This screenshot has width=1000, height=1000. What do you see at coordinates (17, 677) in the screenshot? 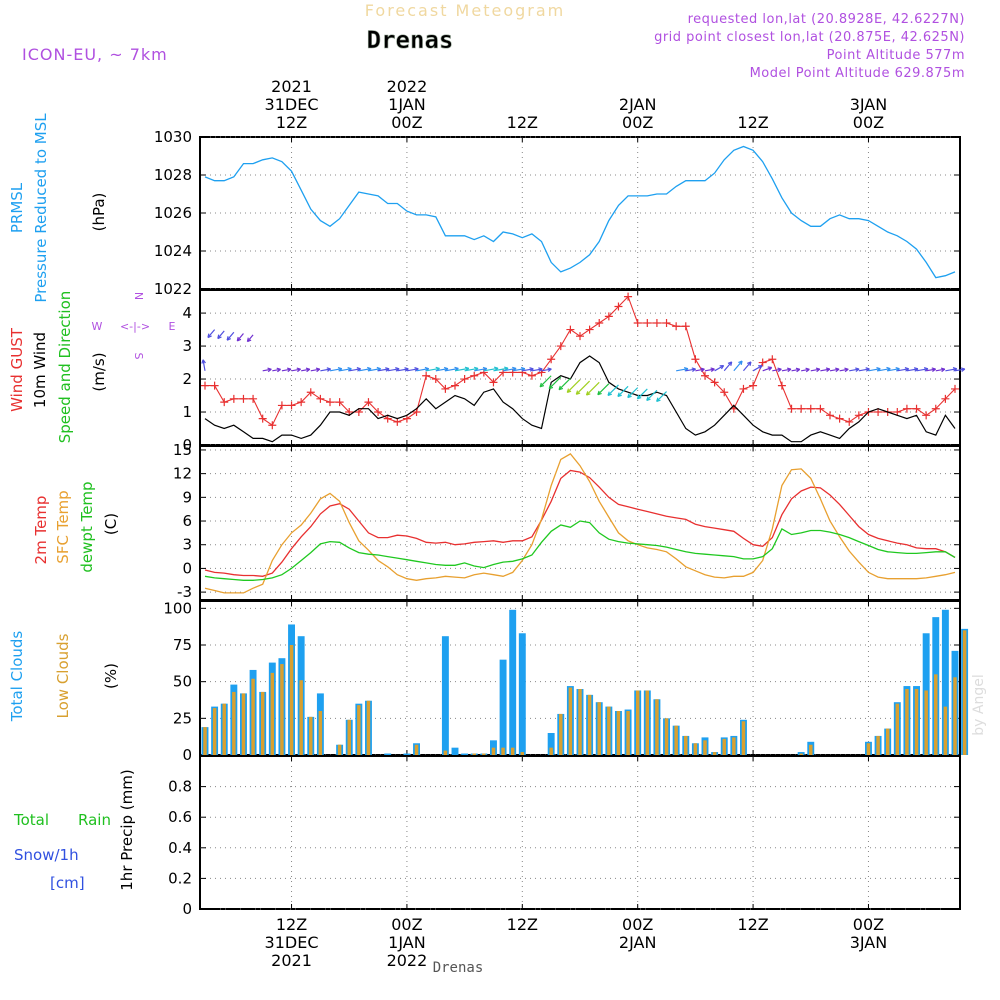
I see `total-clouds-label: Total Clouds` at bounding box center [17, 677].